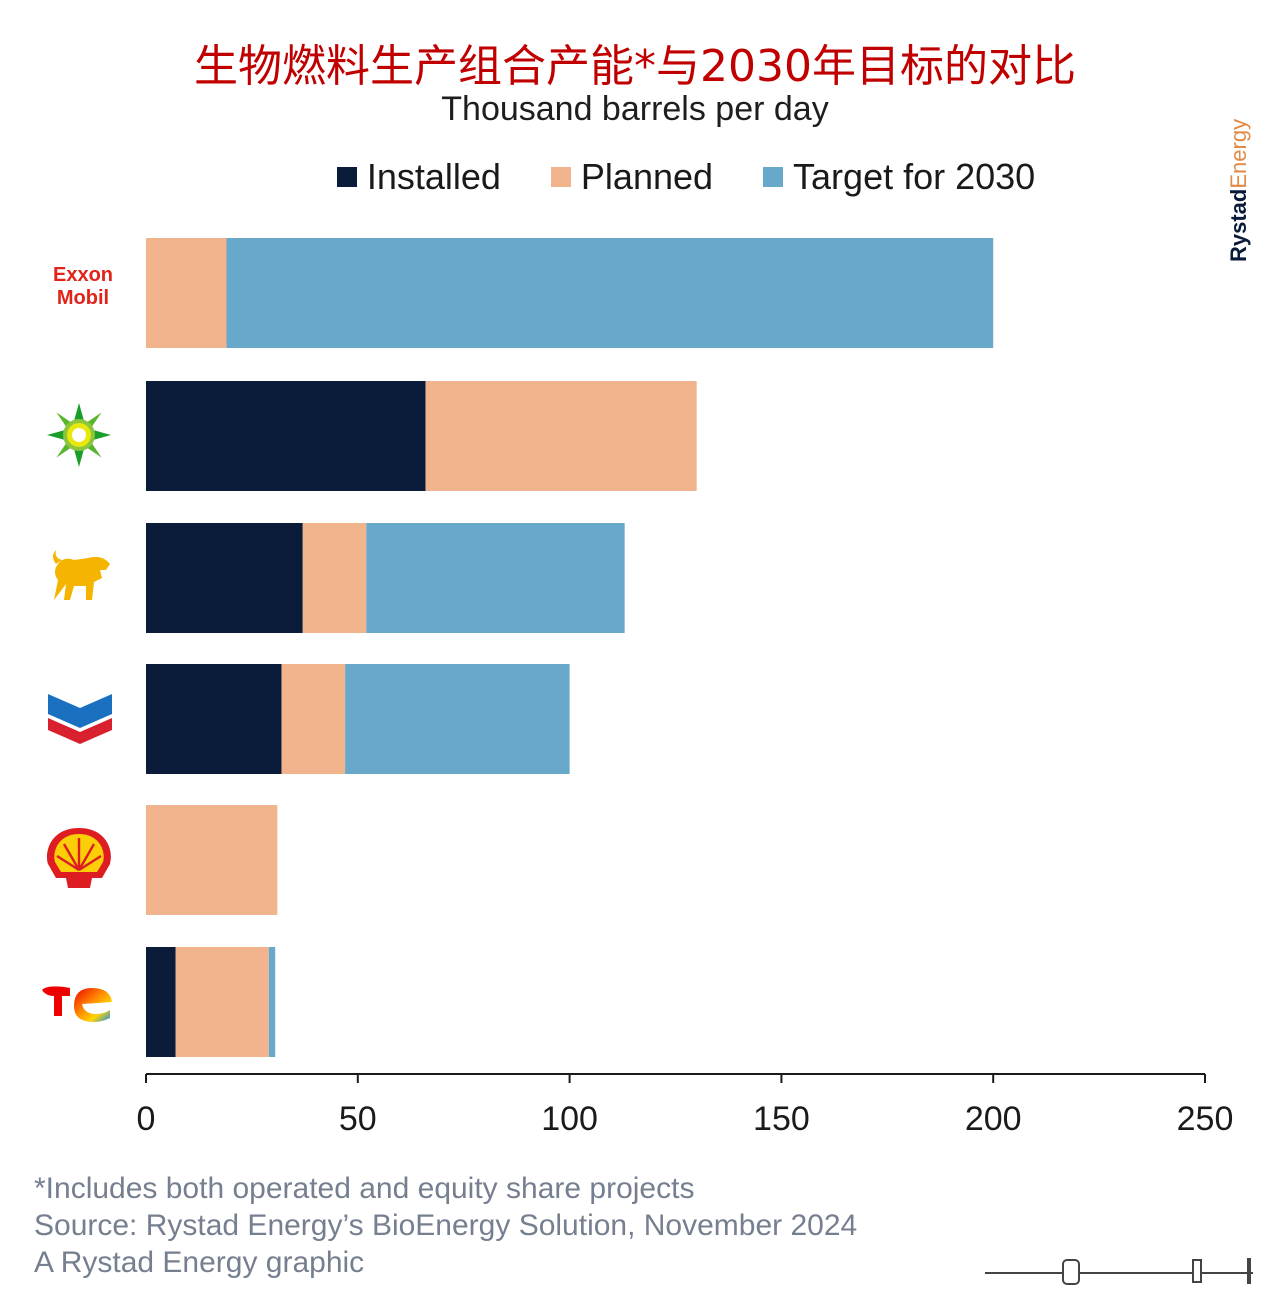  Describe the element at coordinates (433, 176) in the screenshot. I see `legend-label-installed: Installed` at that location.